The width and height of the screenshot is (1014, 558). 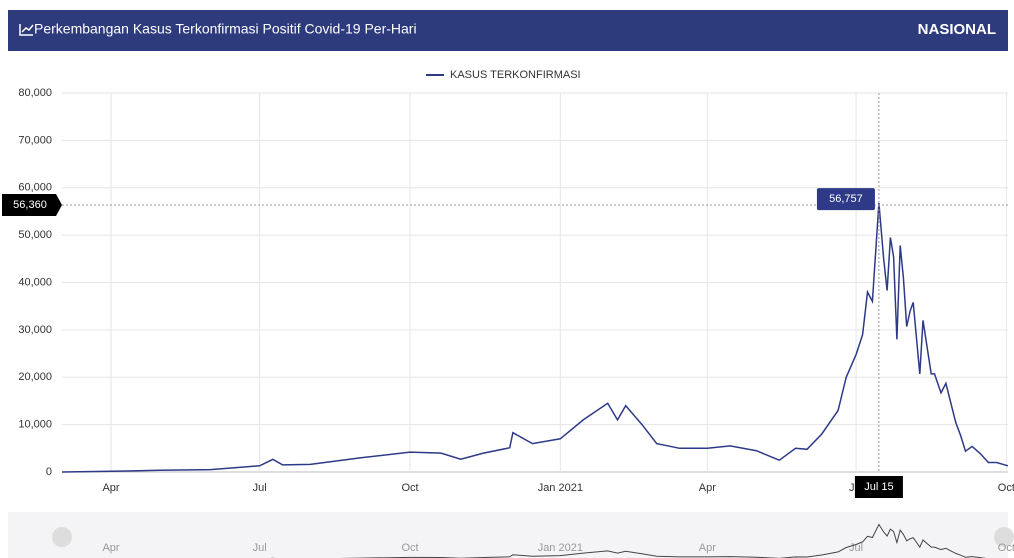 I want to click on crosshair-label-bg, so click(x=32, y=204).